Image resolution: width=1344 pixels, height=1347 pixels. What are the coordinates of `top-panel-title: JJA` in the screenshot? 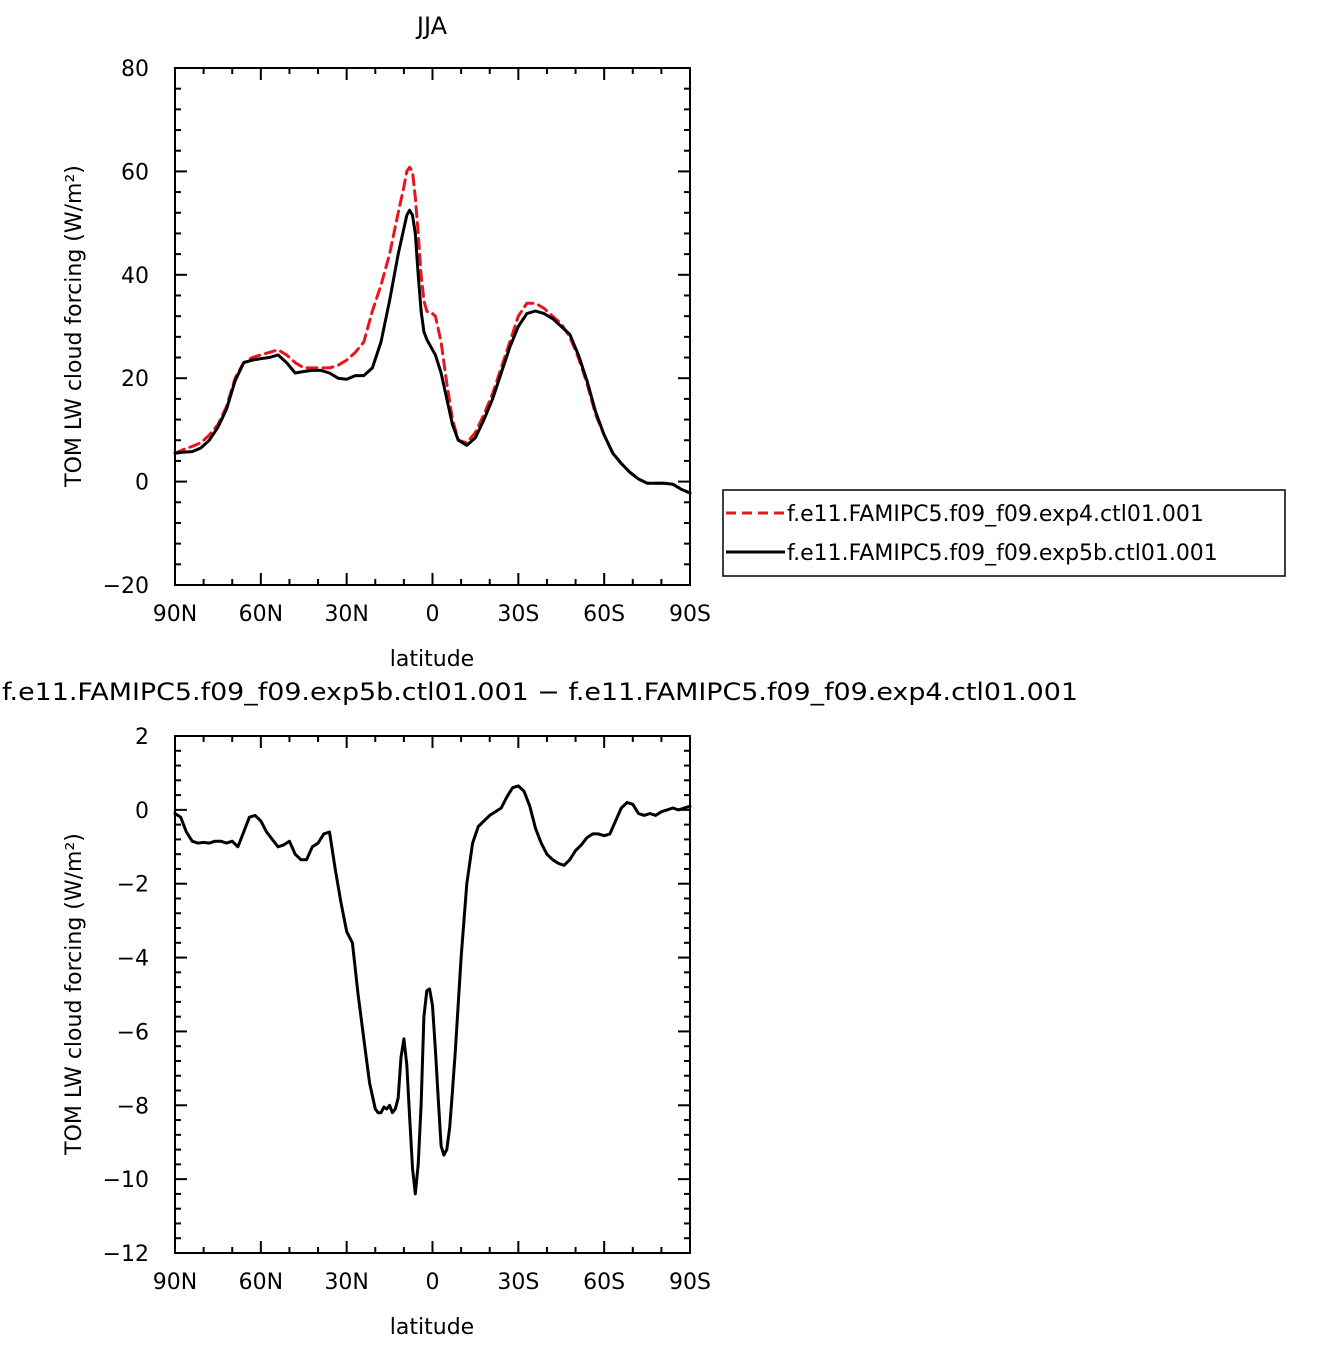 It's located at (431, 26).